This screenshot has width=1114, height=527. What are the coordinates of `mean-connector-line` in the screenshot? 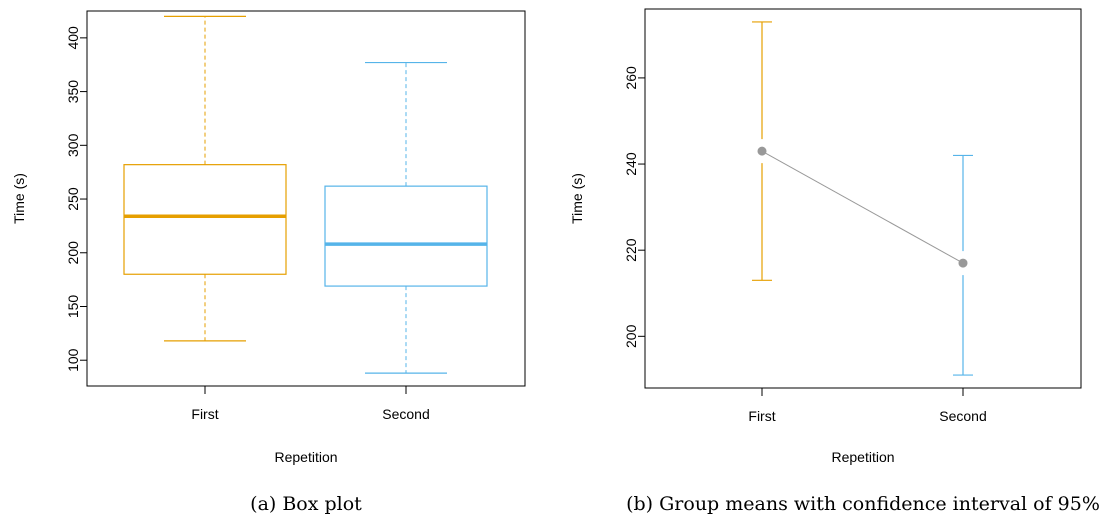 It's located at (862, 207).